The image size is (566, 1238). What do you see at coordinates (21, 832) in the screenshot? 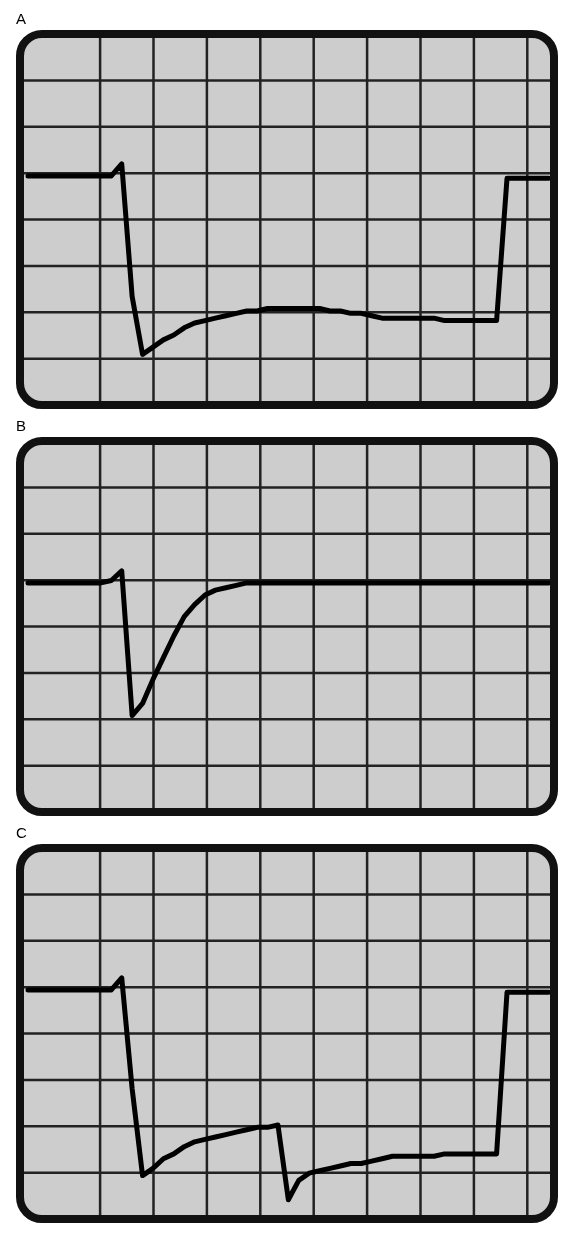
I see `chart-title: C` at bounding box center [21, 832].